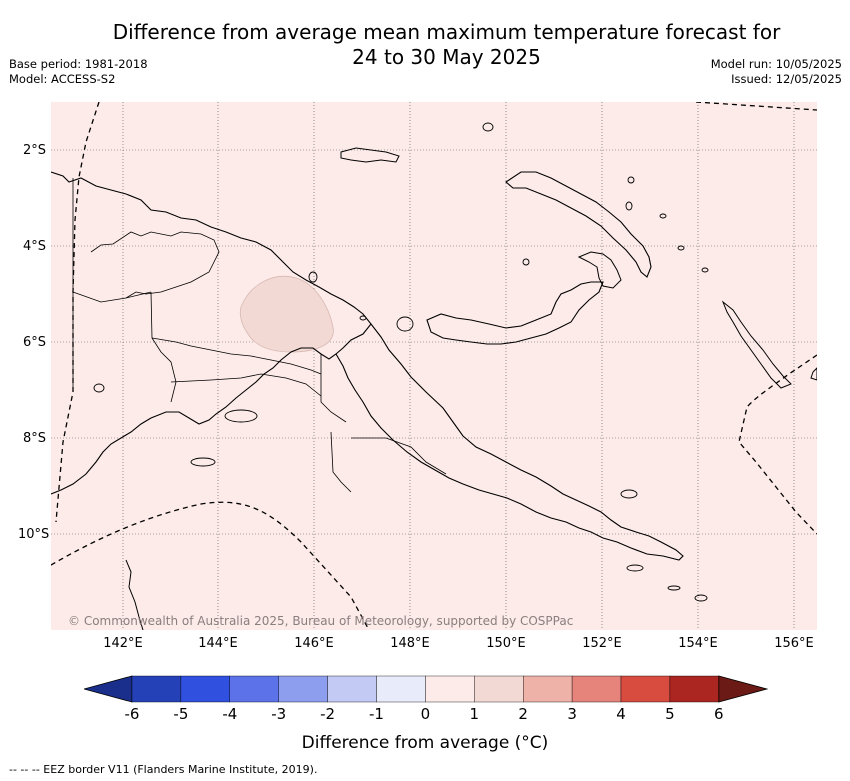 The image size is (850, 781). I want to click on model-run: Model run: 10/05/2025, so click(776, 64).